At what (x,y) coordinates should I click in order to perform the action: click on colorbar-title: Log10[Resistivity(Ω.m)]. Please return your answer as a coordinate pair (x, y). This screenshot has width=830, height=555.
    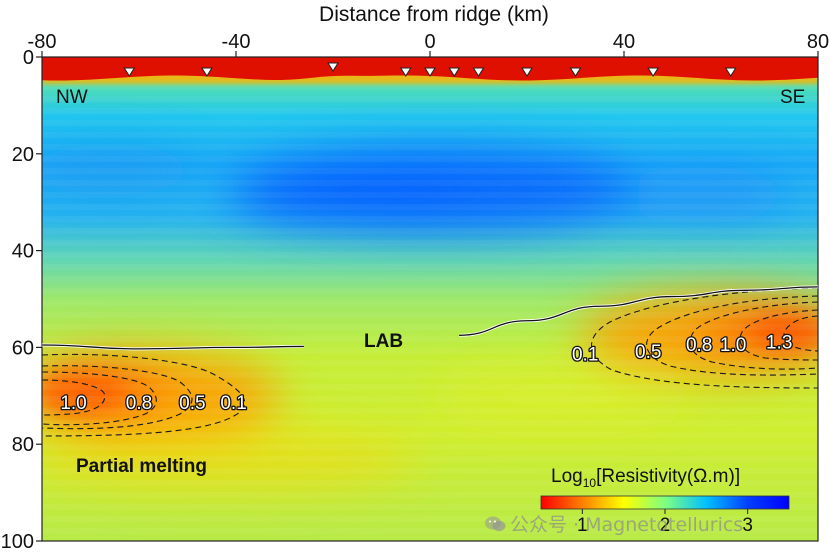
    Looking at the image, I should click on (645, 478).